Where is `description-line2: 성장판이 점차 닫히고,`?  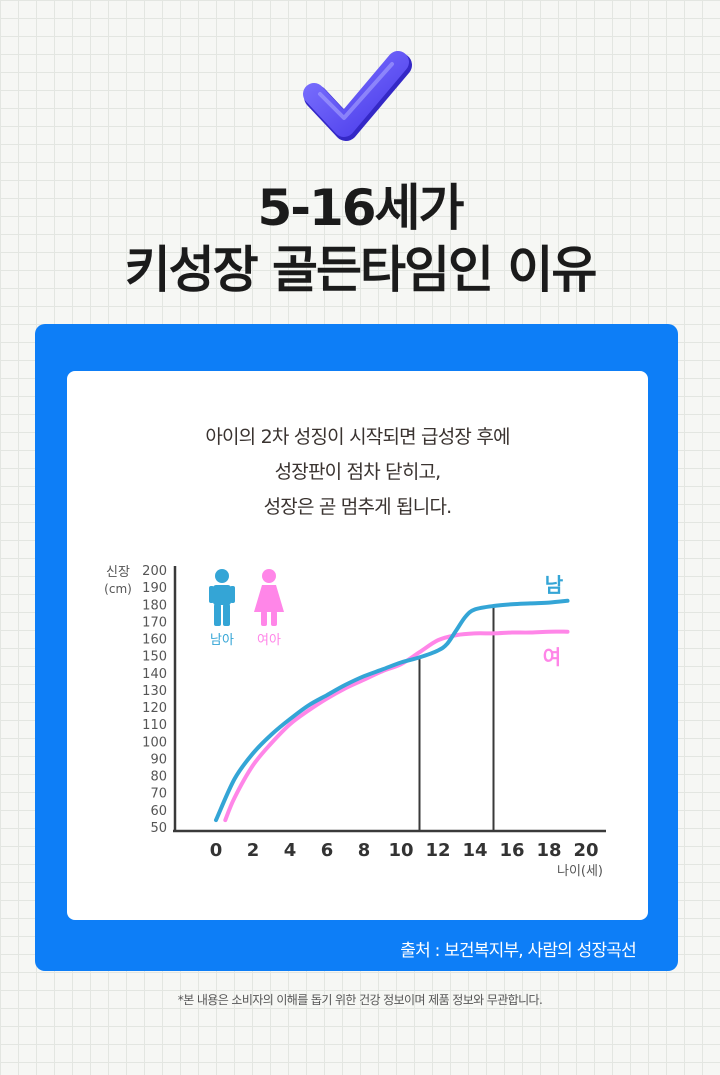 description-line2: 성장판이 점차 닫히고, is located at coordinates (358, 472).